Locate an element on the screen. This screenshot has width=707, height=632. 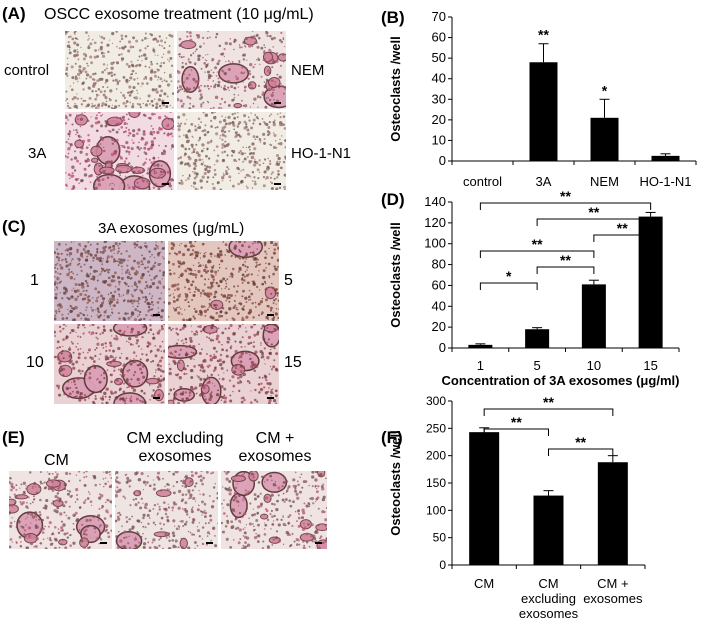
panel-label-e: (E) is located at coordinates (13, 437).